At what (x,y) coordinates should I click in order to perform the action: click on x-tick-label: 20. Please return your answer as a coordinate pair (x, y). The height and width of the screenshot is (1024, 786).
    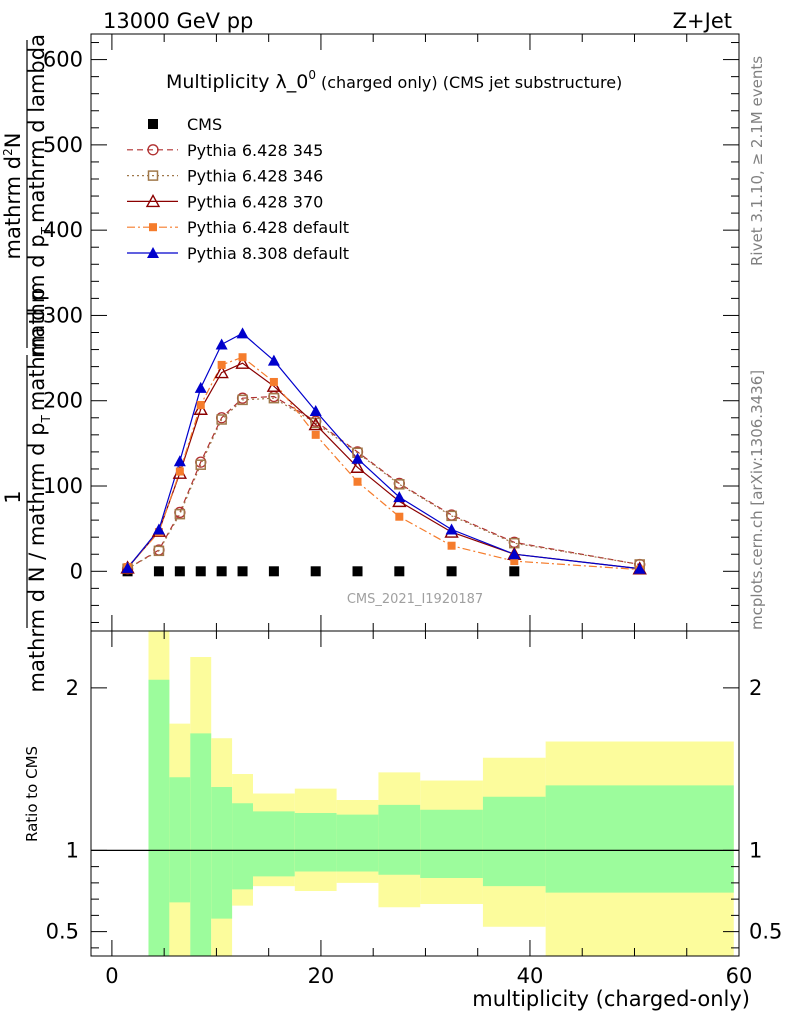
    Looking at the image, I should click on (321, 976).